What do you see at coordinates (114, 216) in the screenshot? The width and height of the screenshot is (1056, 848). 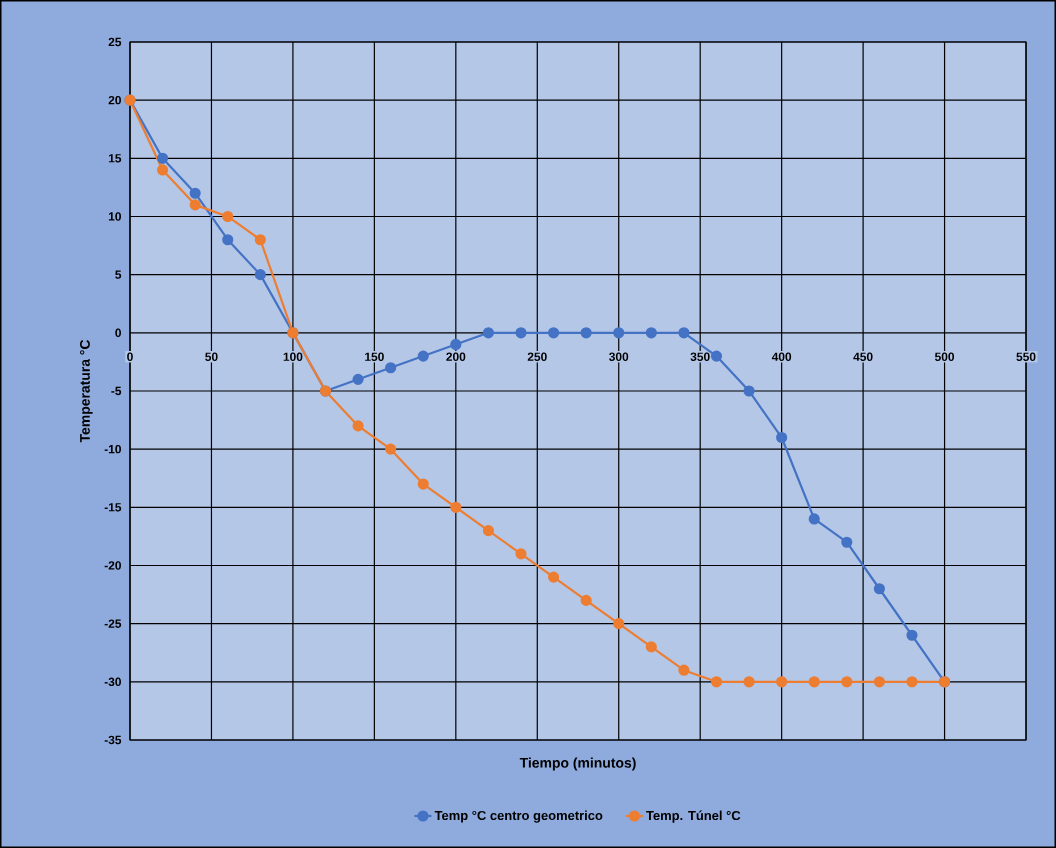 I see `y-tick-label: 10` at bounding box center [114, 216].